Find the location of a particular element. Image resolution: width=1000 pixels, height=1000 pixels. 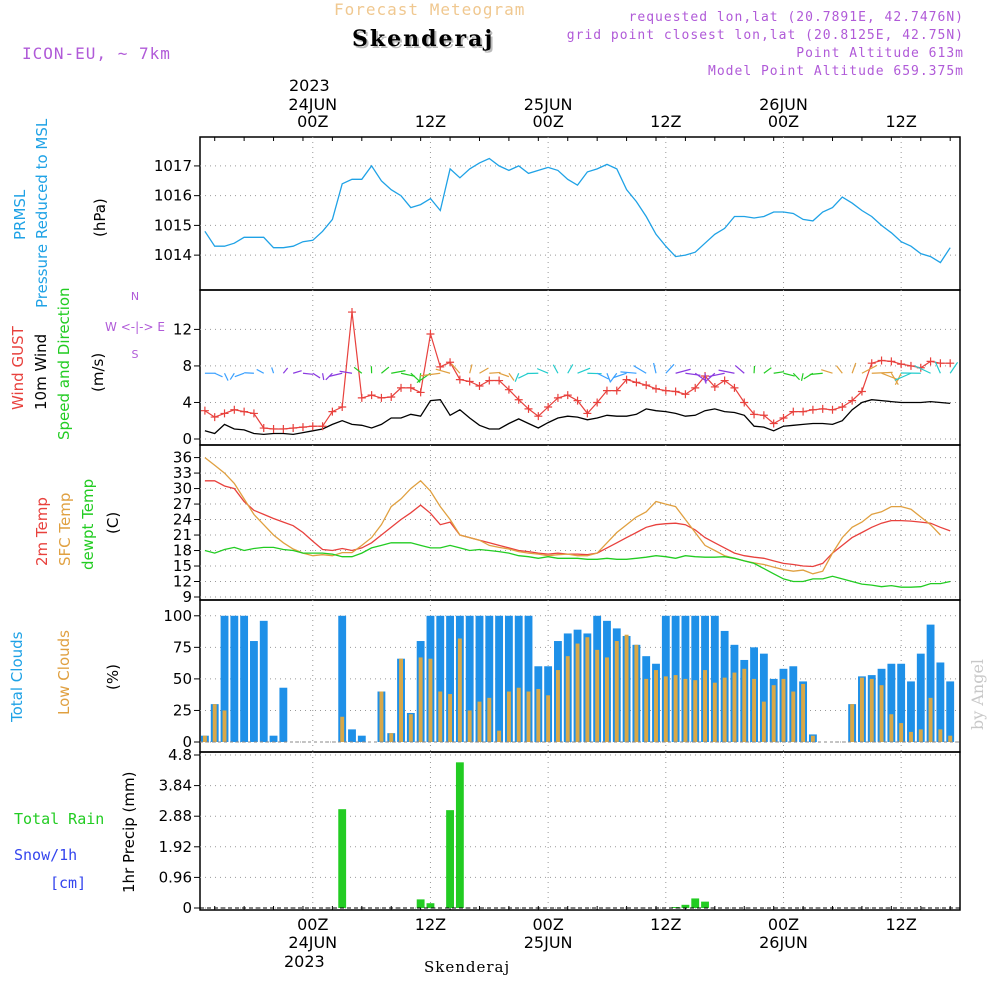

date-label-bottom: 26JUN is located at coordinates (783, 942).